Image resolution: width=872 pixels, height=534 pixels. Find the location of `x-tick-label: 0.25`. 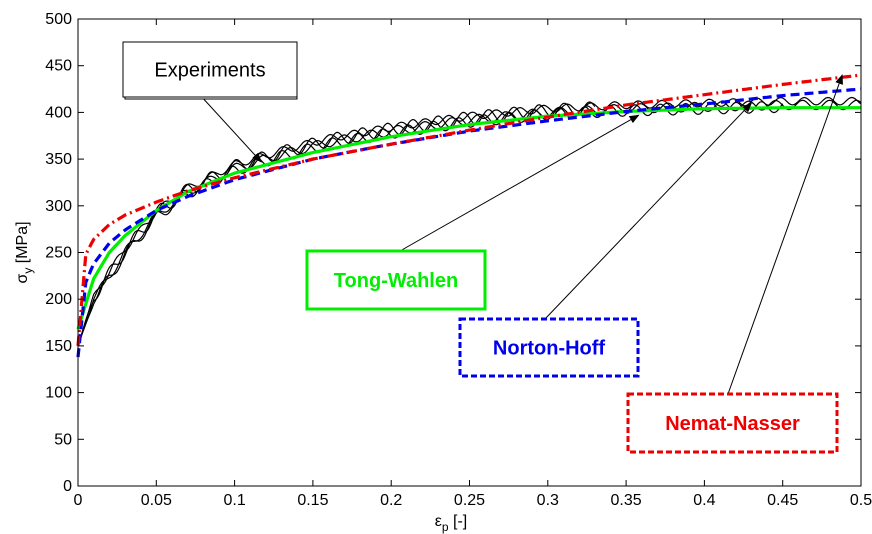

x-tick-label: 0.25 is located at coordinates (469, 500).